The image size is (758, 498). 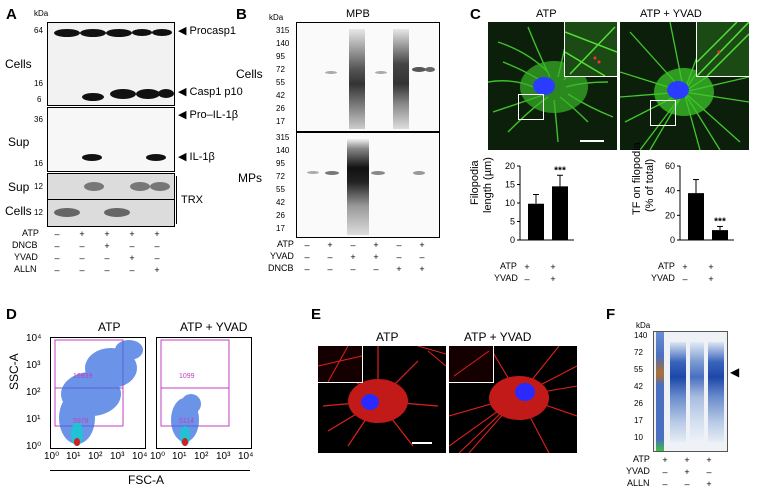 What do you see at coordinates (508, 266) in the screenshot?
I see `panel-c-chart1-treat-atp: ATP` at bounding box center [508, 266].